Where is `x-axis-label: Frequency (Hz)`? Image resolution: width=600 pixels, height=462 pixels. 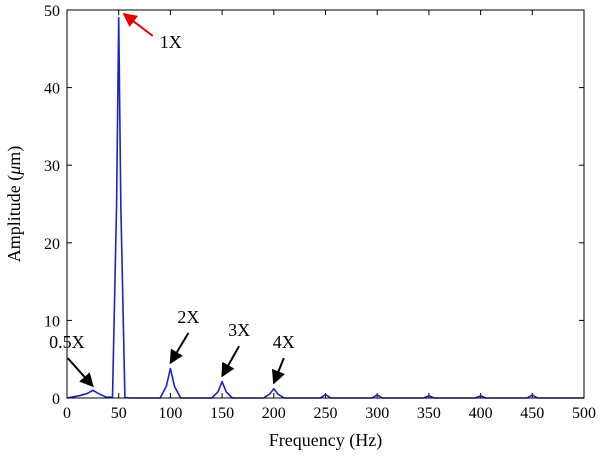
x-axis-label: Frequency (Hz) is located at coordinates (325, 440).